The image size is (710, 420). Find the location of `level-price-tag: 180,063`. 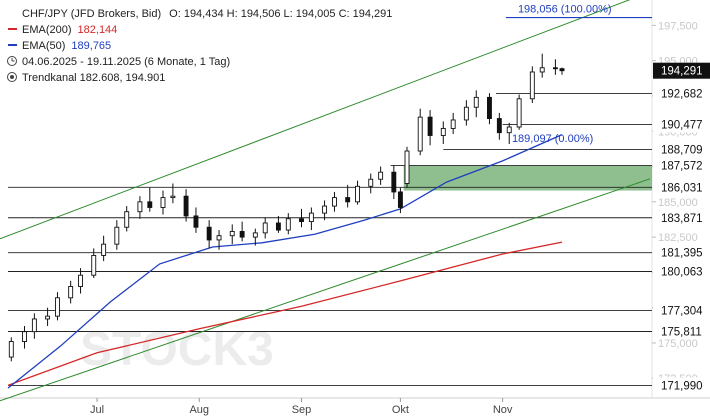

level-price-tag: 180,063 is located at coordinates (681, 271).